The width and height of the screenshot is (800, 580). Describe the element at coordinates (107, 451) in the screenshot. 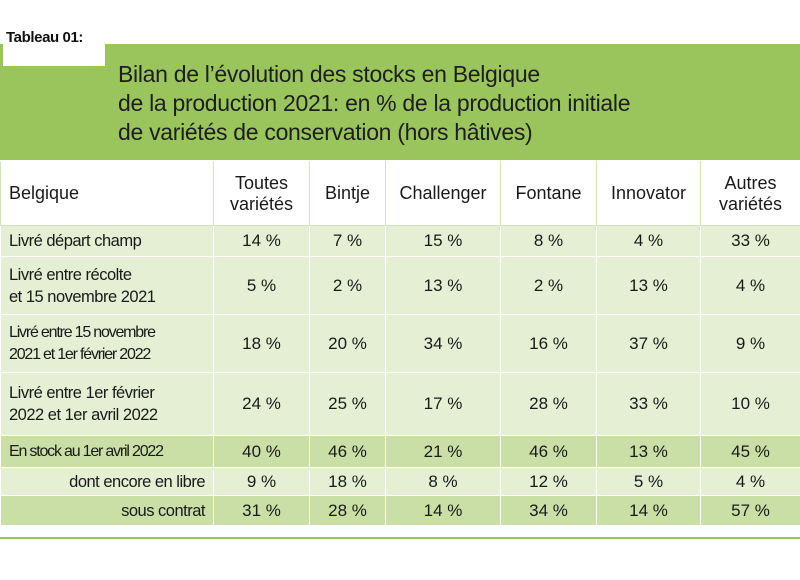

I see `row-label: En stock au 1er avril 2022` at that location.